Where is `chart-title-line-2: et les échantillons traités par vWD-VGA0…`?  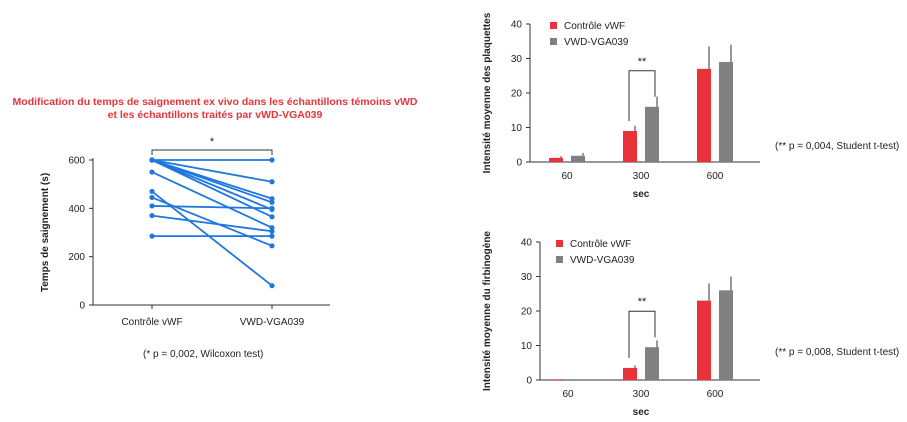 chart-title-line-2: et les échantillons traités par vWD-VGA0… is located at coordinates (215, 115).